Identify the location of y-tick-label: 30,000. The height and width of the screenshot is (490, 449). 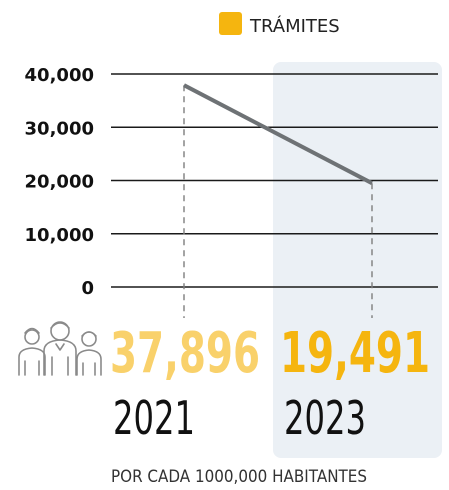
(59, 128).